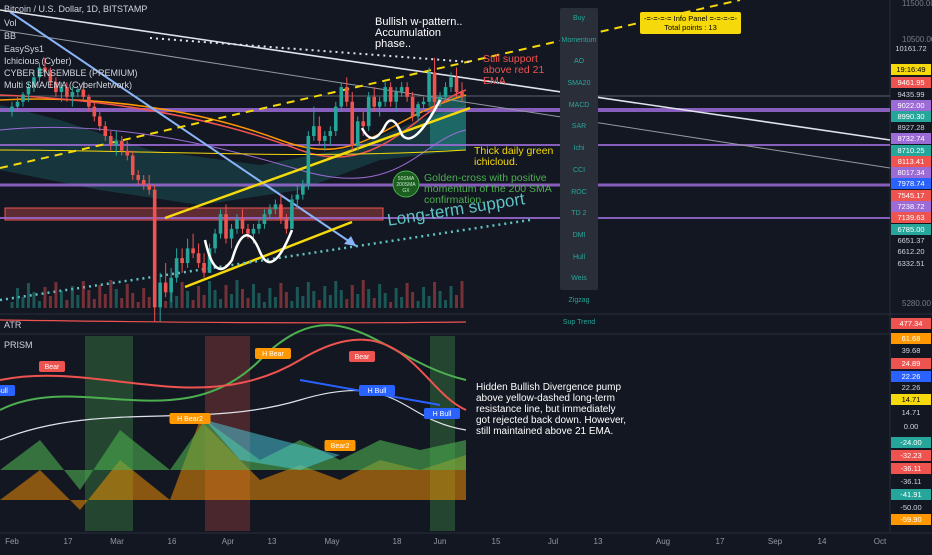  What do you see at coordinates (579, 214) in the screenshot?
I see `menu-item-td2: TD 2` at bounding box center [579, 214].